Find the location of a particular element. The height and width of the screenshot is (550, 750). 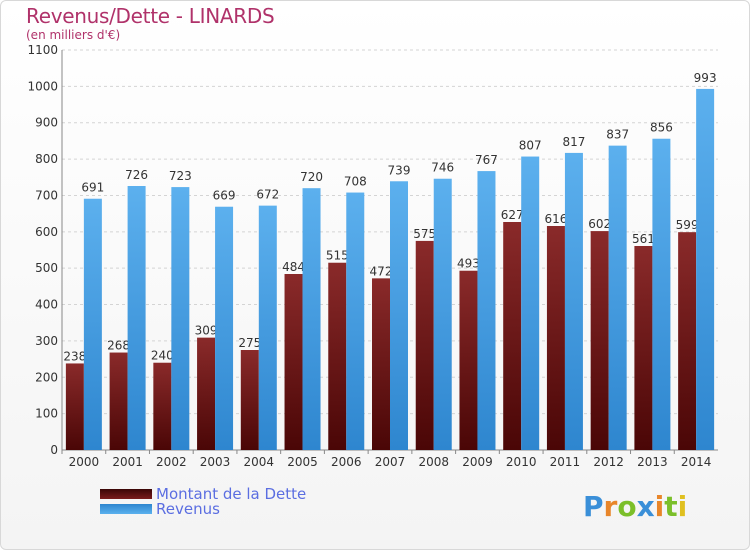

data-label-dette: 575 is located at coordinates (424, 234).